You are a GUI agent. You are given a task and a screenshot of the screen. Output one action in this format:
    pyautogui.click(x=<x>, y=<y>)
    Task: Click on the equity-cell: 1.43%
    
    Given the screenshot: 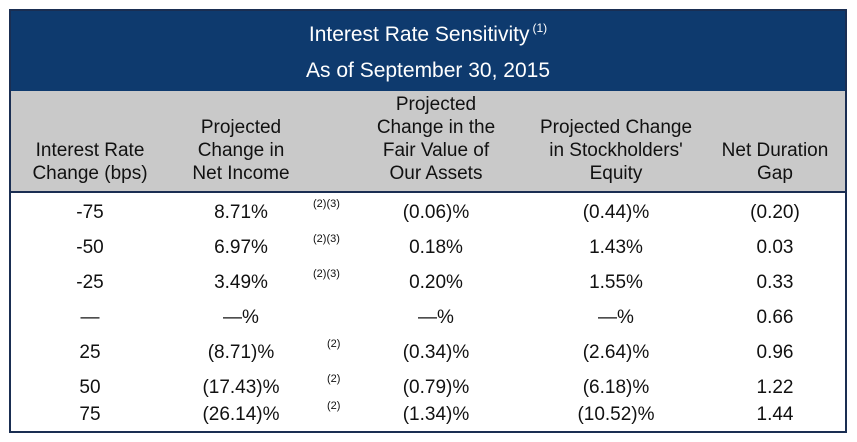 What is the action you would take?
    pyautogui.click(x=616, y=247)
    